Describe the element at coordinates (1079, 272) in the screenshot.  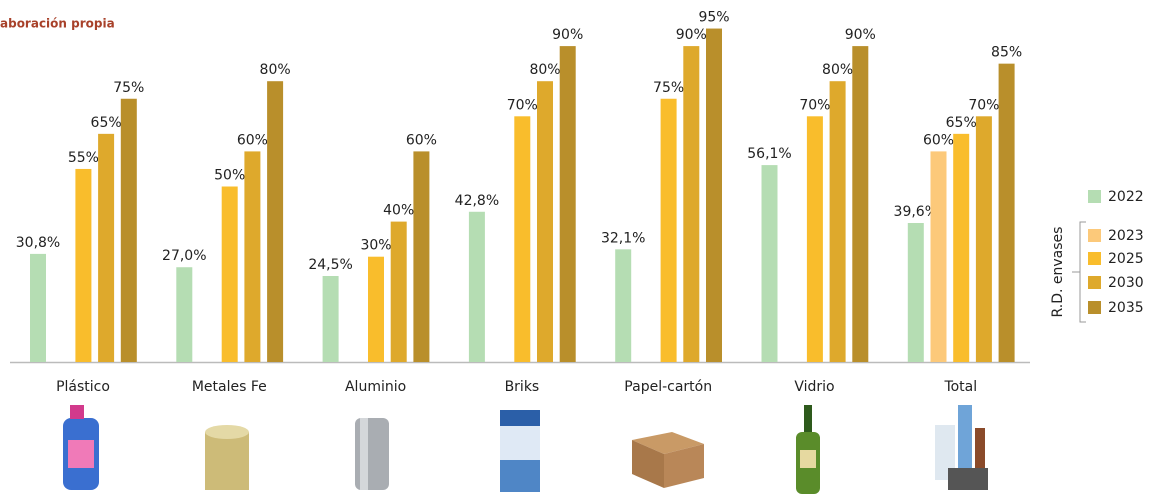
I see `legend-bracket` at that location.